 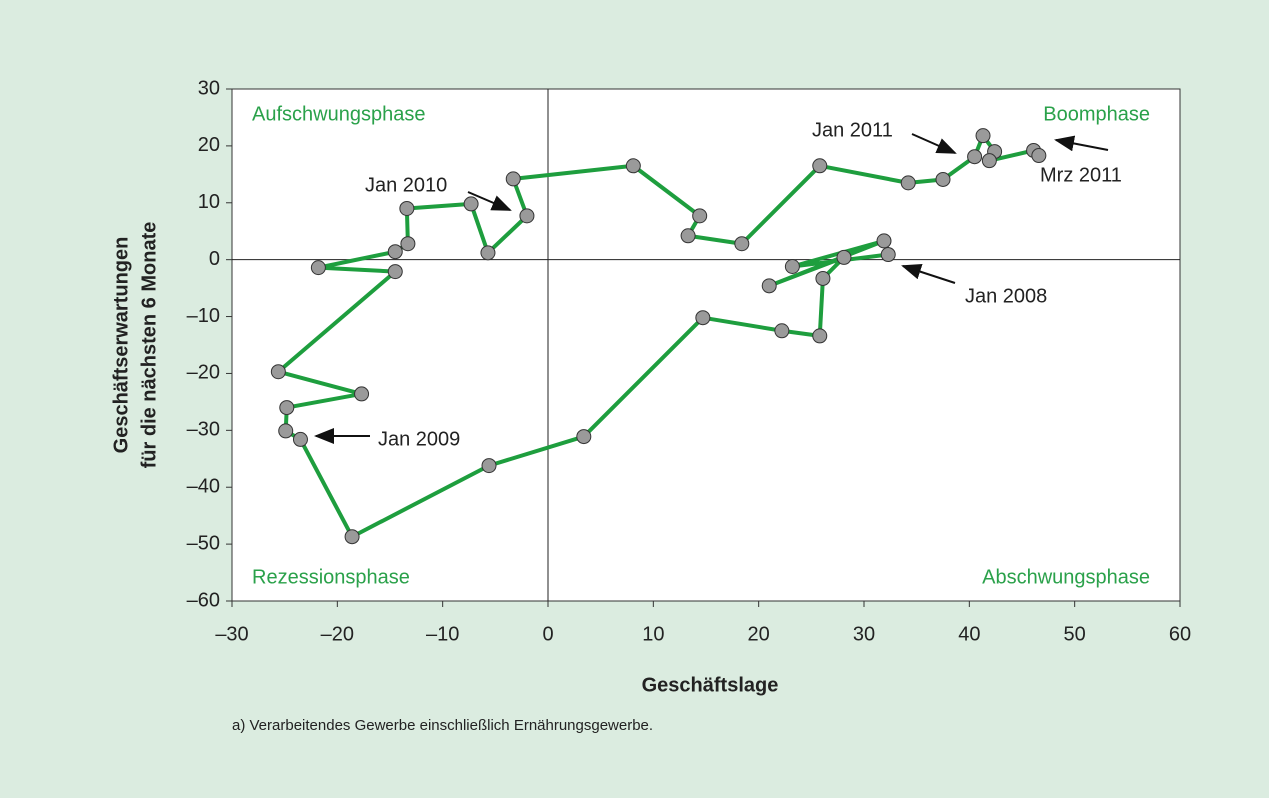 What do you see at coordinates (209, 88) in the screenshot?
I see `y-tick-label: 30` at bounding box center [209, 88].